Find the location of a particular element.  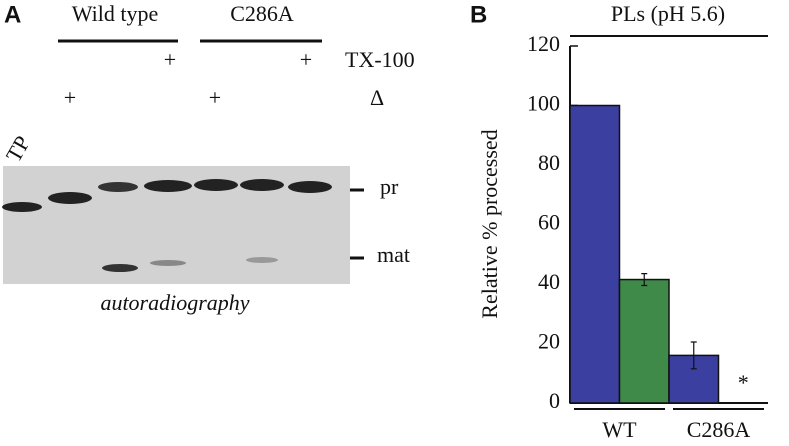

y-tick-label: 120 is located at coordinates (543, 43).